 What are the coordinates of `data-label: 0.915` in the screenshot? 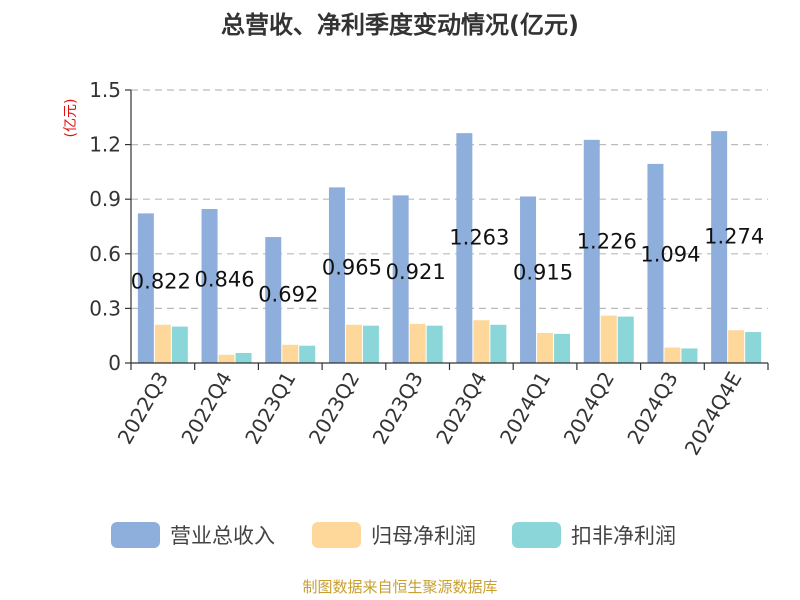 It's located at (543, 272).